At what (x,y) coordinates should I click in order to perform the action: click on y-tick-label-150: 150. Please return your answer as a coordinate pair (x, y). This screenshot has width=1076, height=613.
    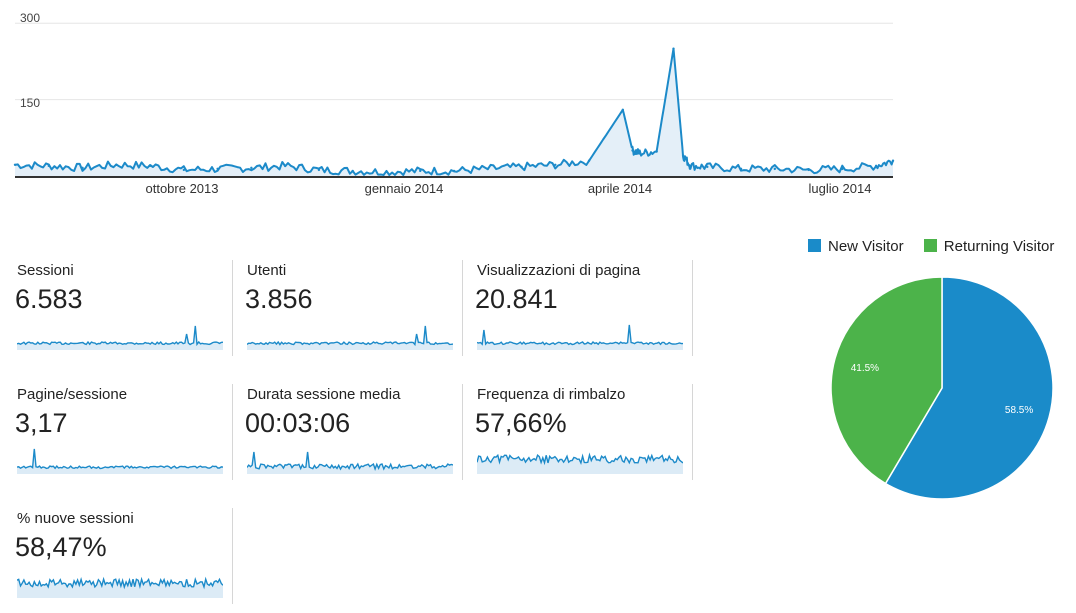
    Looking at the image, I should click on (30, 103).